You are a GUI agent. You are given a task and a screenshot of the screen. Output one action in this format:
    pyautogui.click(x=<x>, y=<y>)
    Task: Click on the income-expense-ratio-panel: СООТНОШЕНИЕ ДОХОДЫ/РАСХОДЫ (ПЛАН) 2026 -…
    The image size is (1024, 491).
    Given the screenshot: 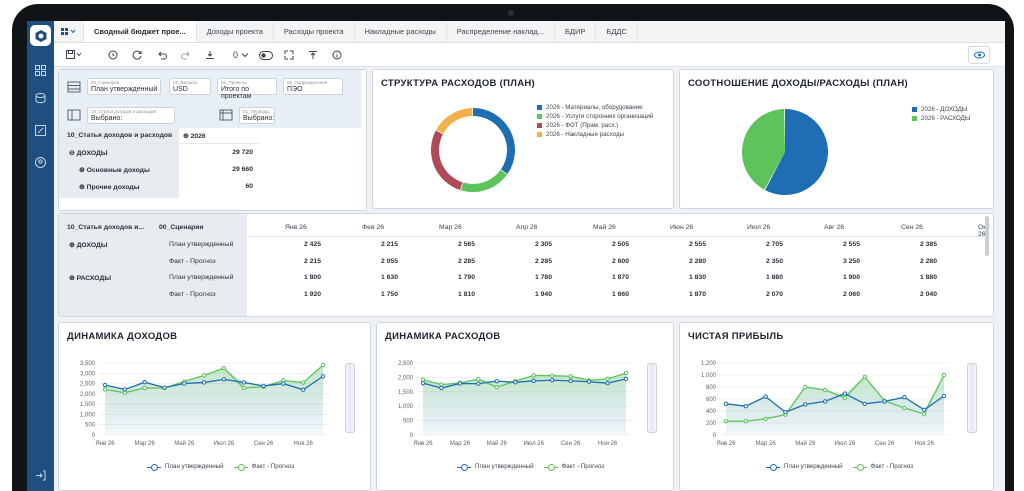 What is the action you would take?
    pyautogui.click(x=836, y=139)
    